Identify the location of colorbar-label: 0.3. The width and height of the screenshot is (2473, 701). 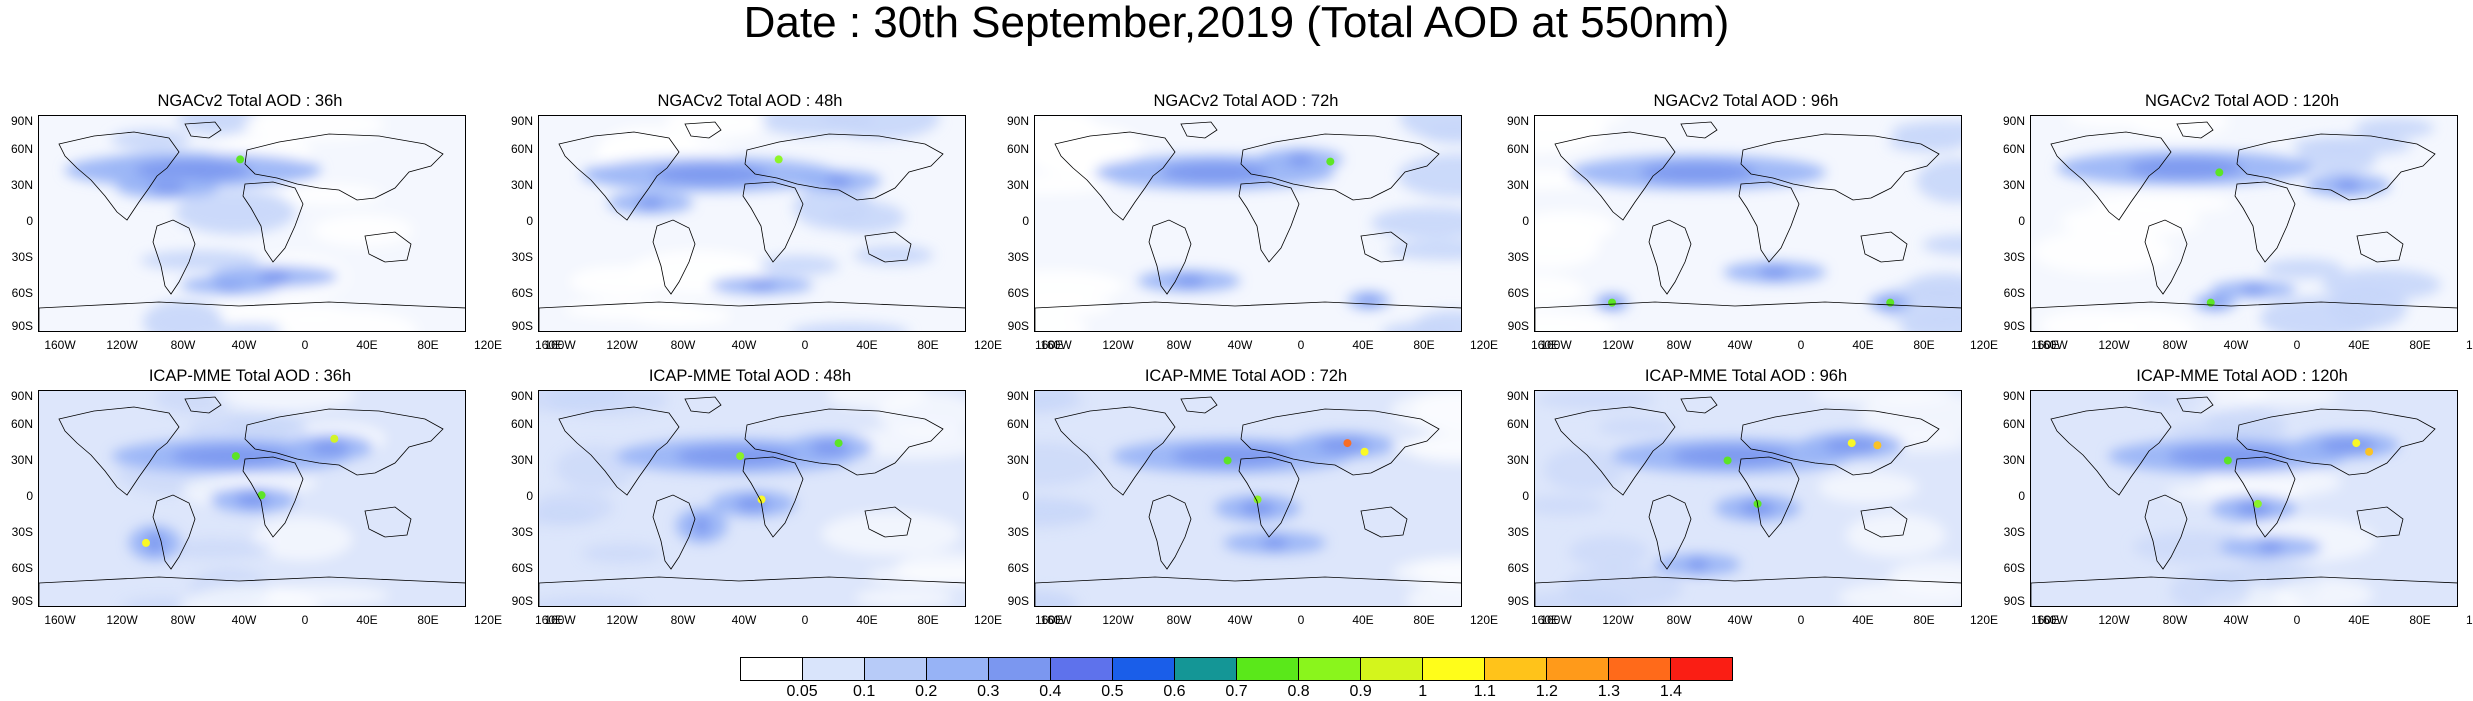
(988, 691).